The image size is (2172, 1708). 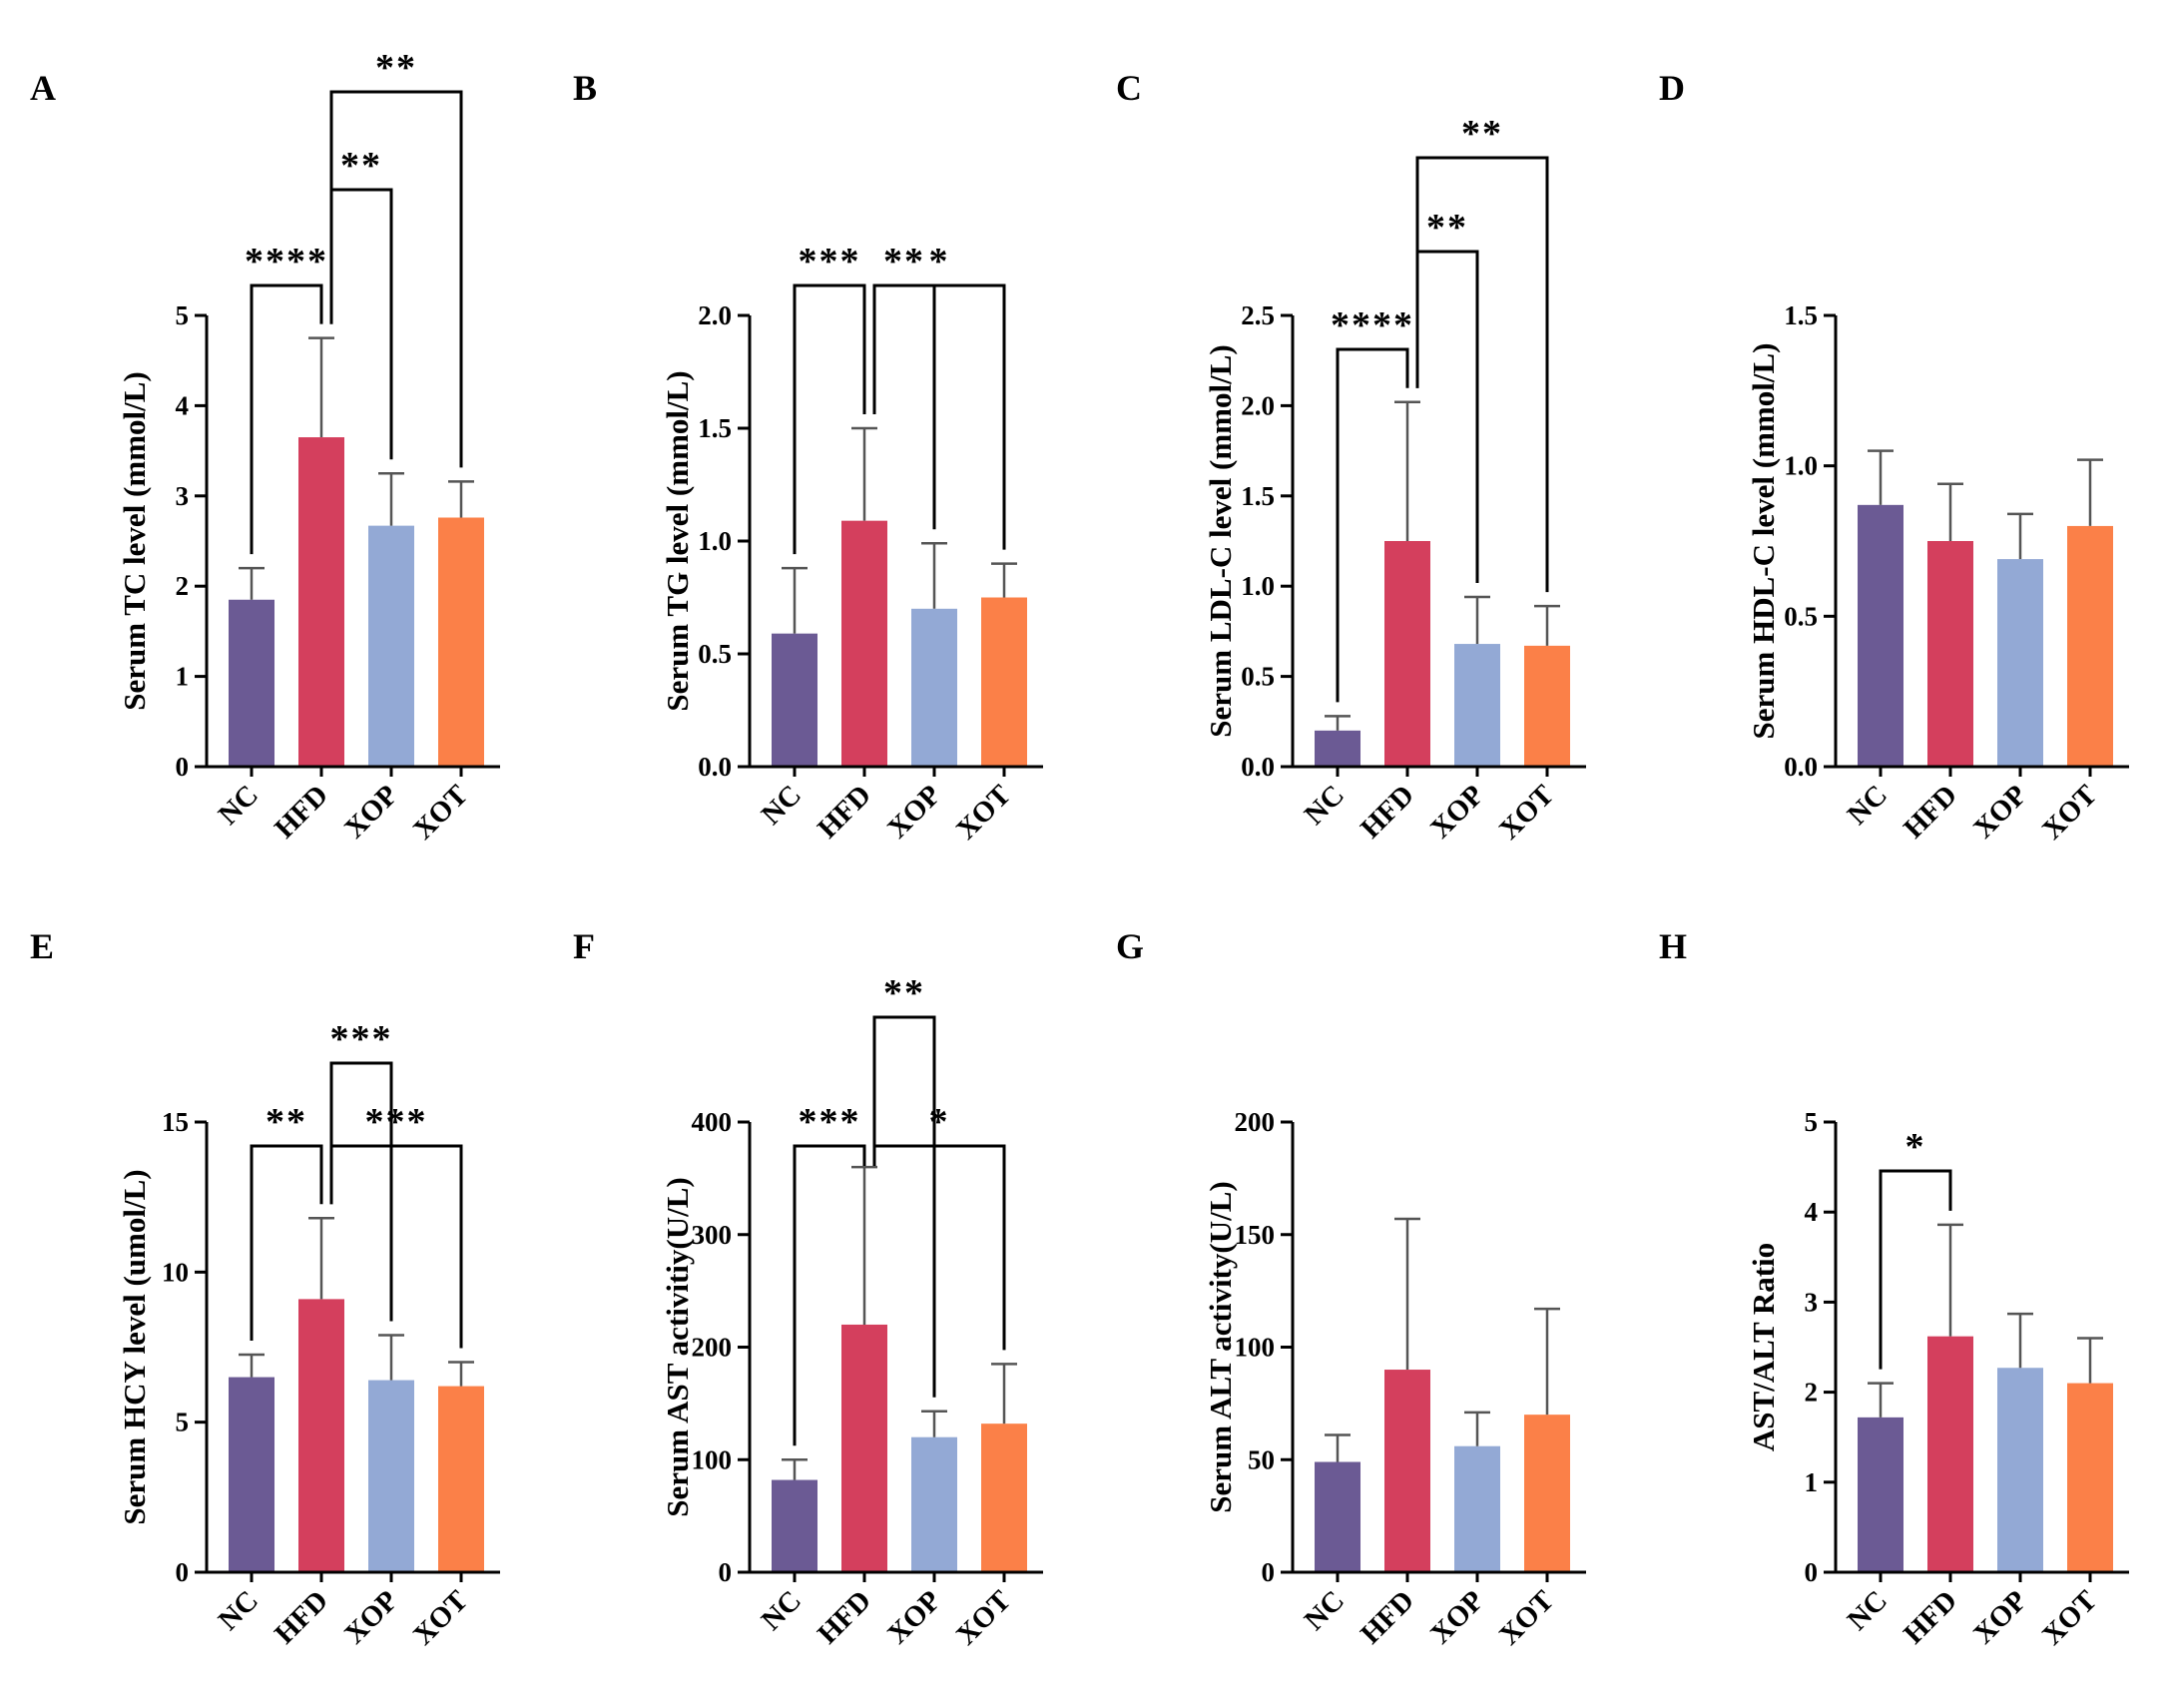 I want to click on y-tick-label: 3, so click(x=183, y=496).